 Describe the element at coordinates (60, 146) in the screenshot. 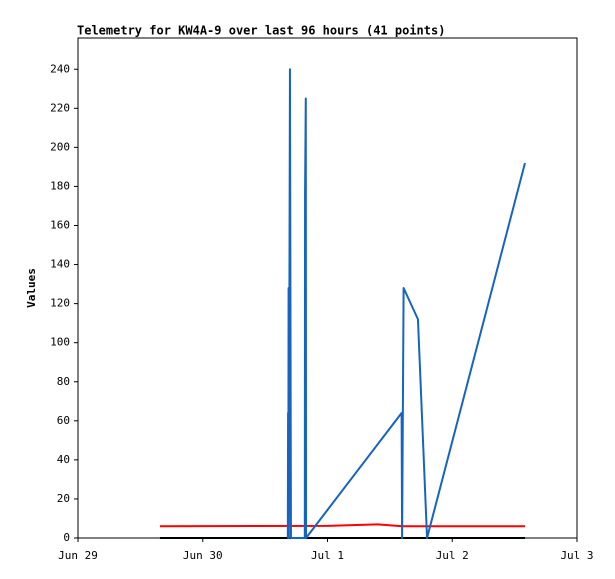

I see `y-tick-label: 200` at that location.